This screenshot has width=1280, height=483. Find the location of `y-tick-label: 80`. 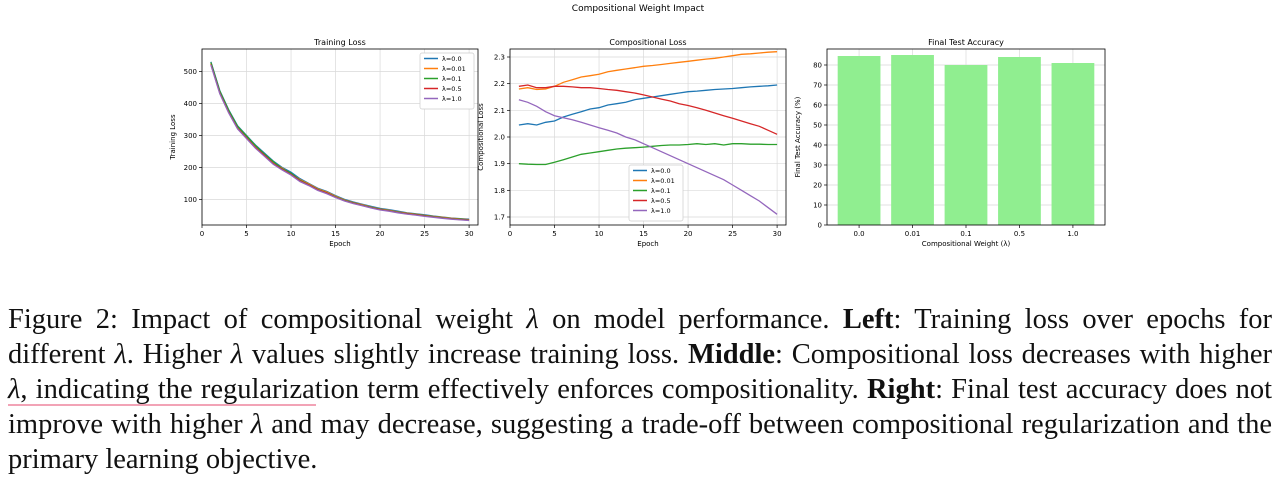

y-tick-label: 80 is located at coordinates (817, 66).